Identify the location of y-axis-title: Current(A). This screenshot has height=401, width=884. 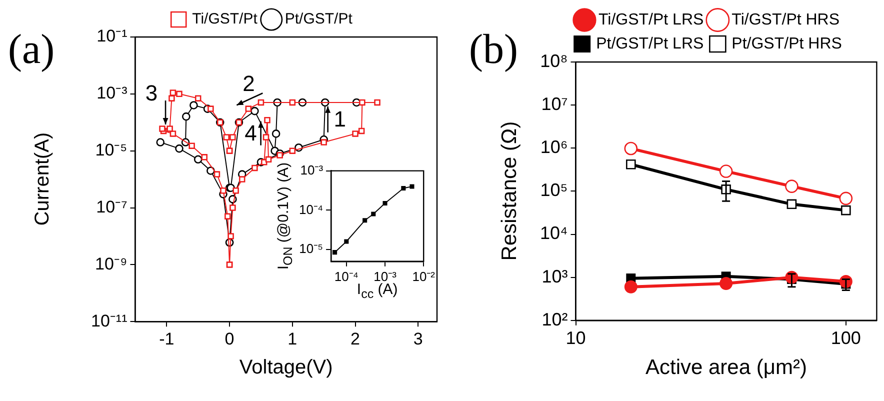
(43, 179).